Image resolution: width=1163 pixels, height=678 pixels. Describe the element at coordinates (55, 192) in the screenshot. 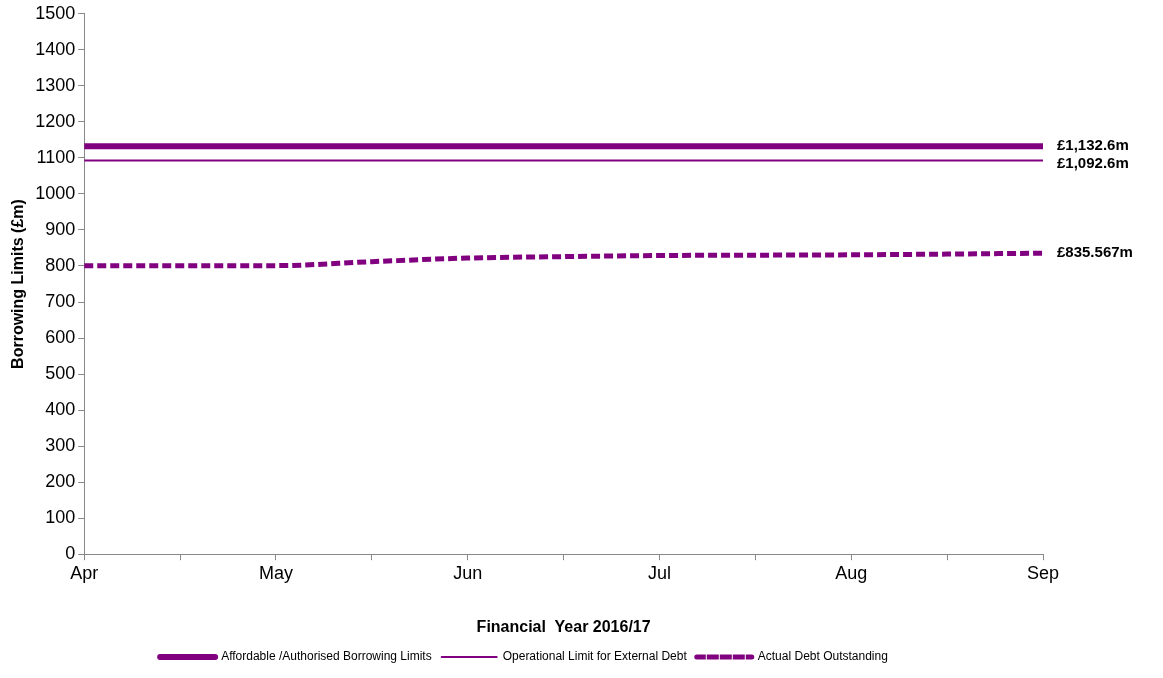

I see `y-tick-label: 1000` at that location.